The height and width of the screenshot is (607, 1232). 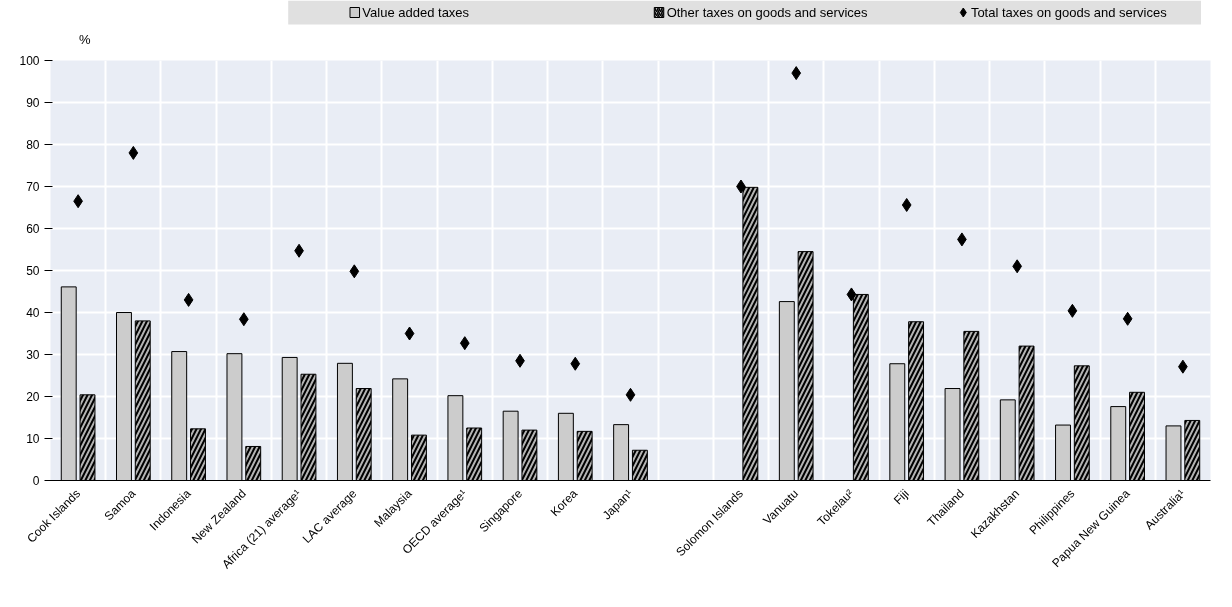 What do you see at coordinates (33, 439) in the screenshot?
I see `y-tick-label: 10` at bounding box center [33, 439].